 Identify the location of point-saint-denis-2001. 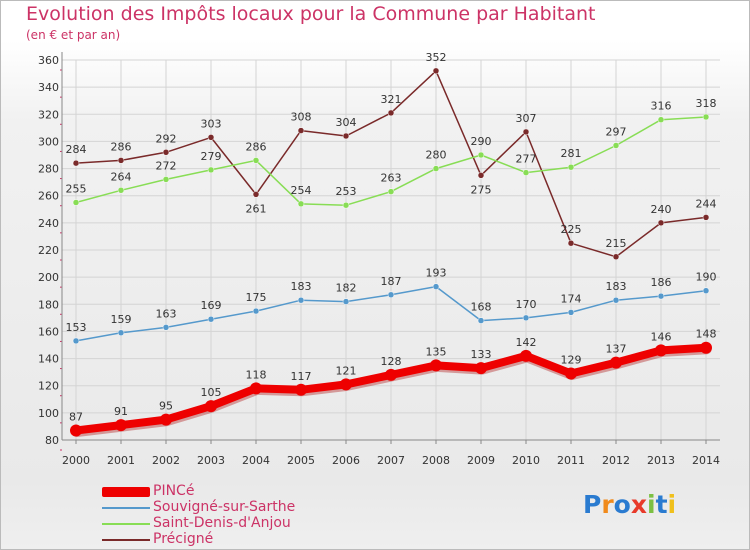
(121, 190).